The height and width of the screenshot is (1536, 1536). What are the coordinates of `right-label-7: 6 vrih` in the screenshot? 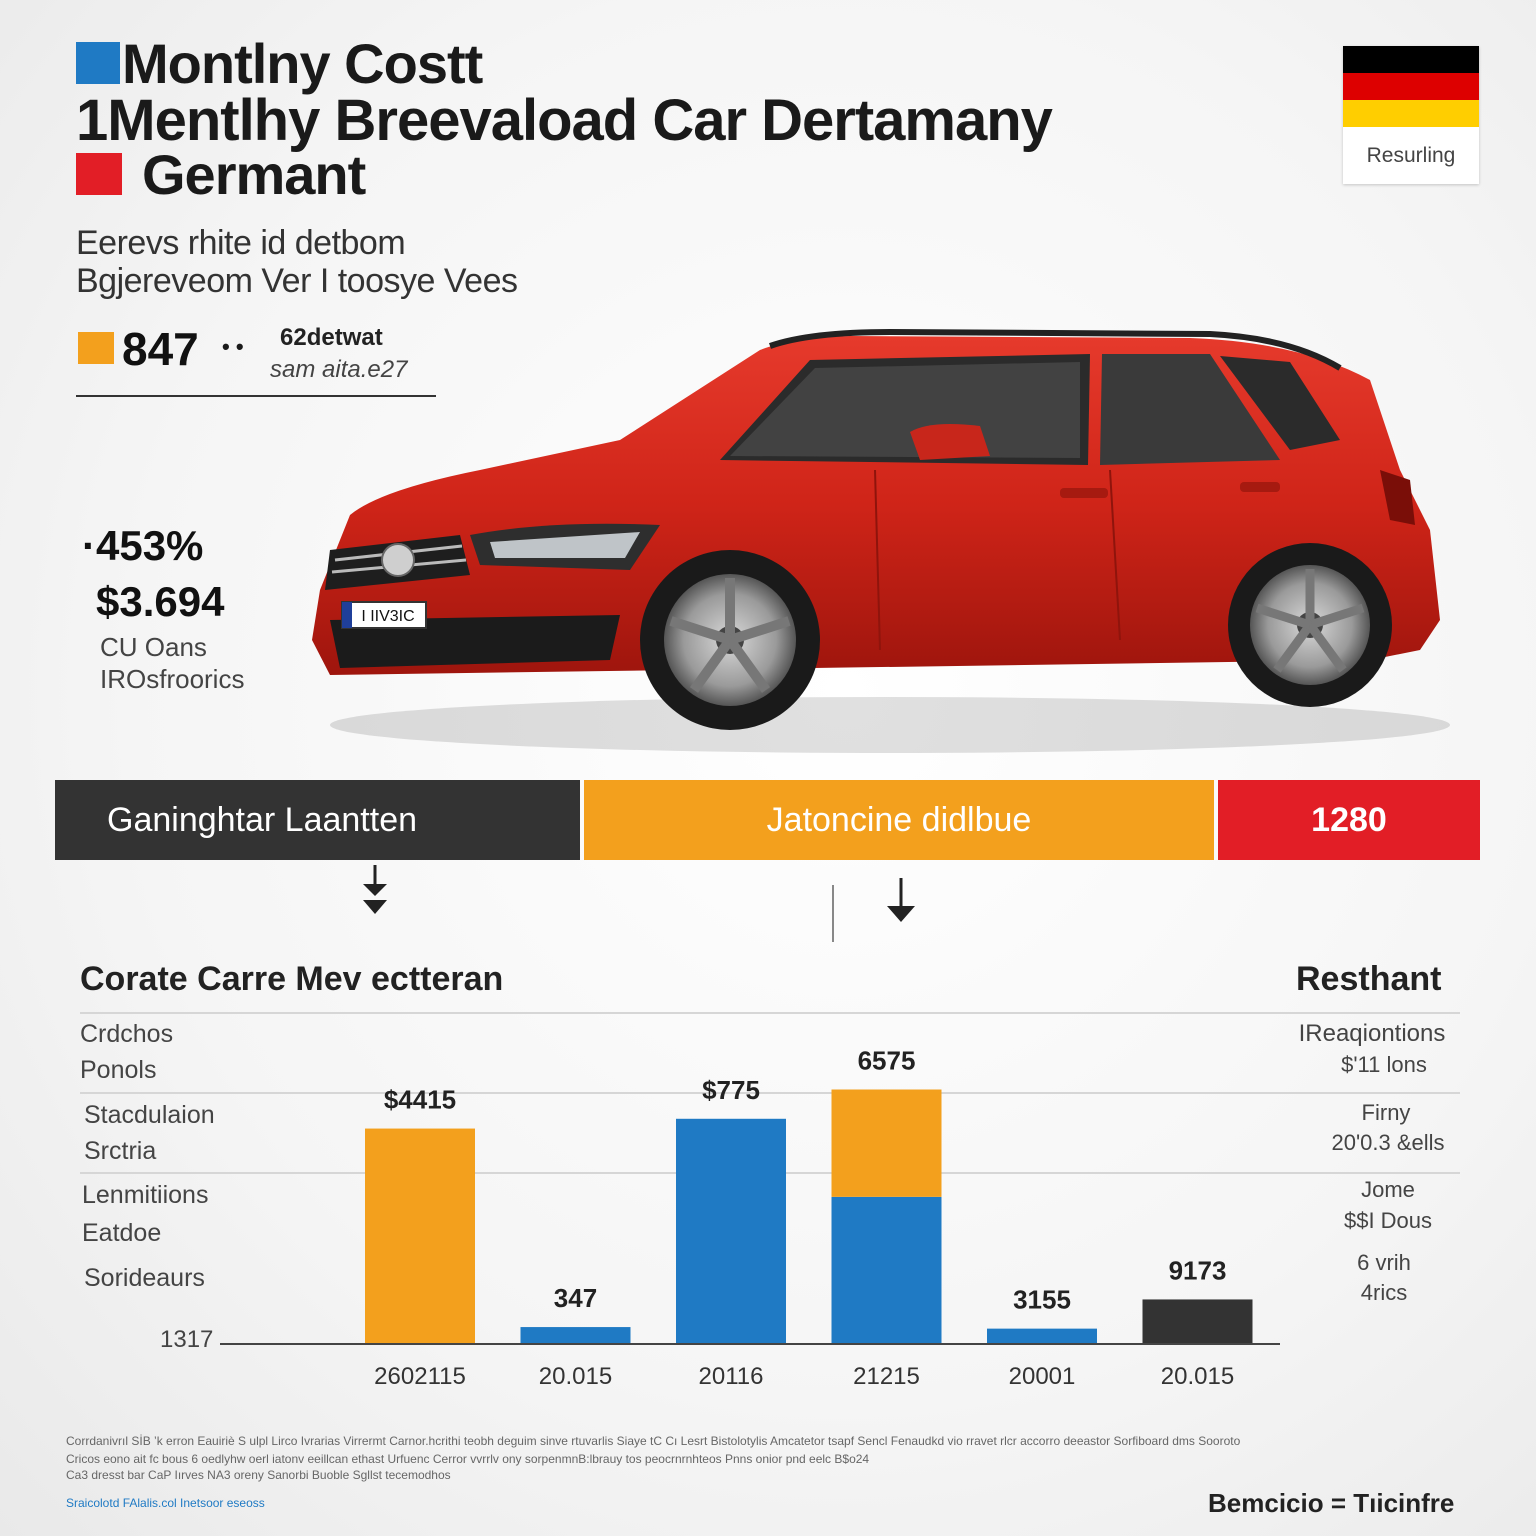 It's located at (1384, 1262).